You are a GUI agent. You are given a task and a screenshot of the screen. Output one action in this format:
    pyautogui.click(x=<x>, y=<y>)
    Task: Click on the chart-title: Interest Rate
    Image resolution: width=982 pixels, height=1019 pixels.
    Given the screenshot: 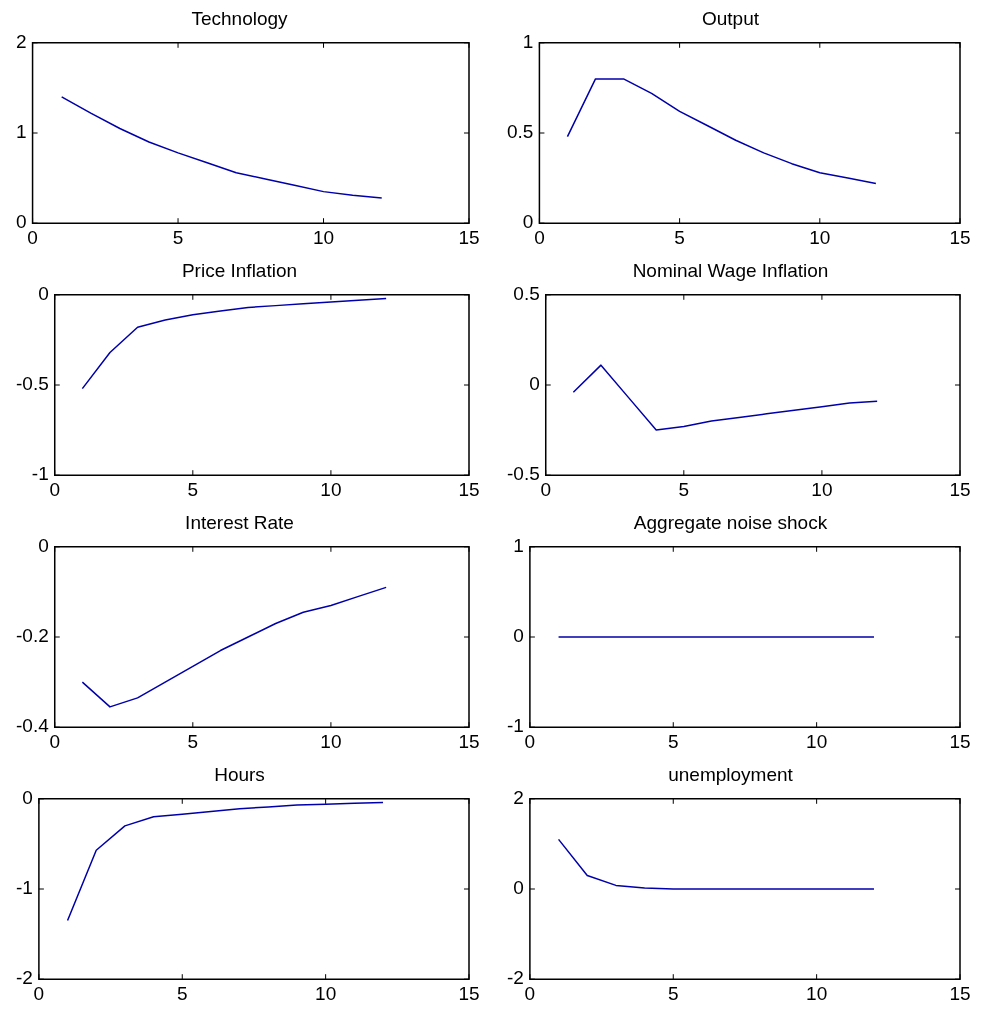 What is the action you would take?
    pyautogui.click(x=239, y=522)
    